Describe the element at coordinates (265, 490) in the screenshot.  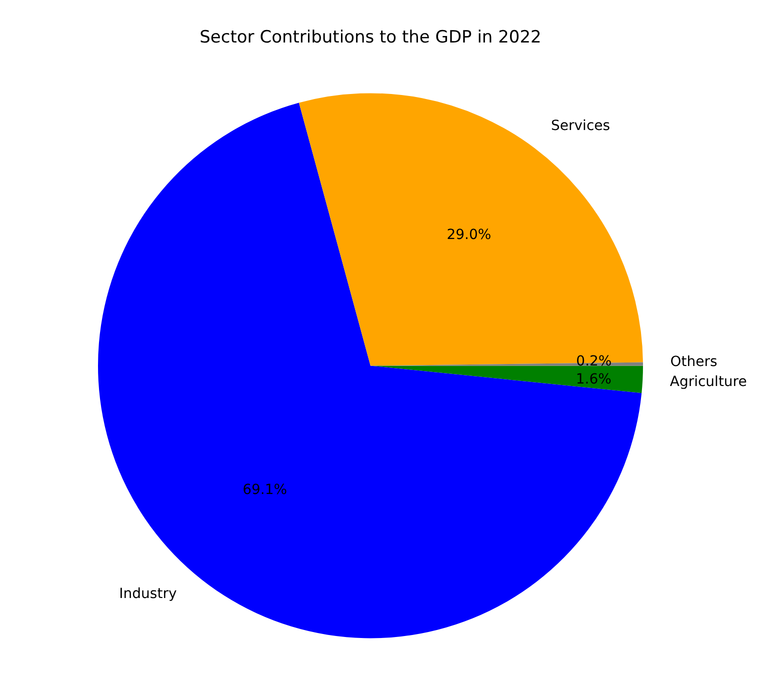
I see `data-label: 69.1%` at that location.